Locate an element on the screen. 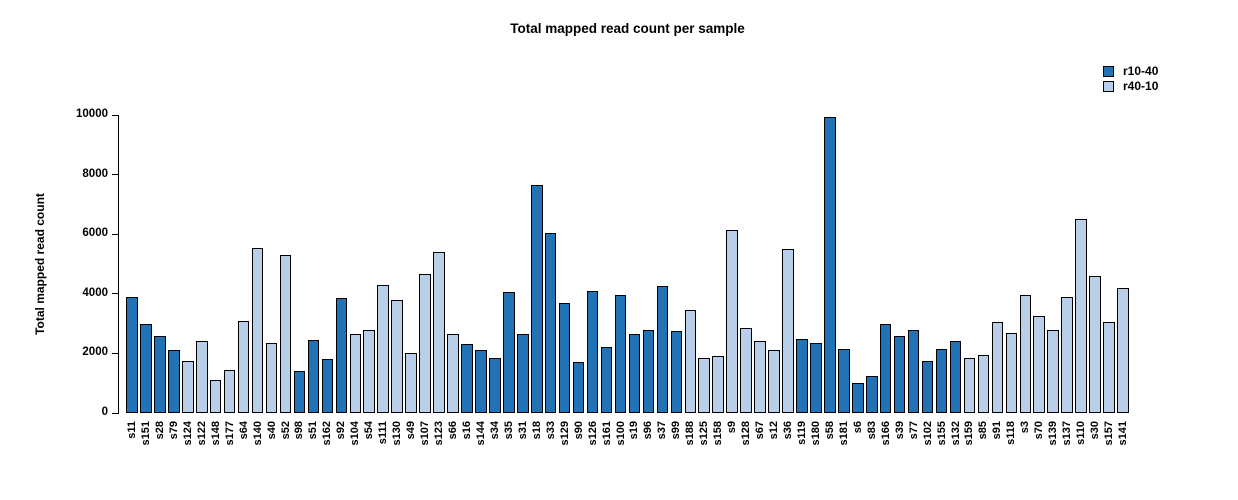  bar-s49 is located at coordinates (411, 383).